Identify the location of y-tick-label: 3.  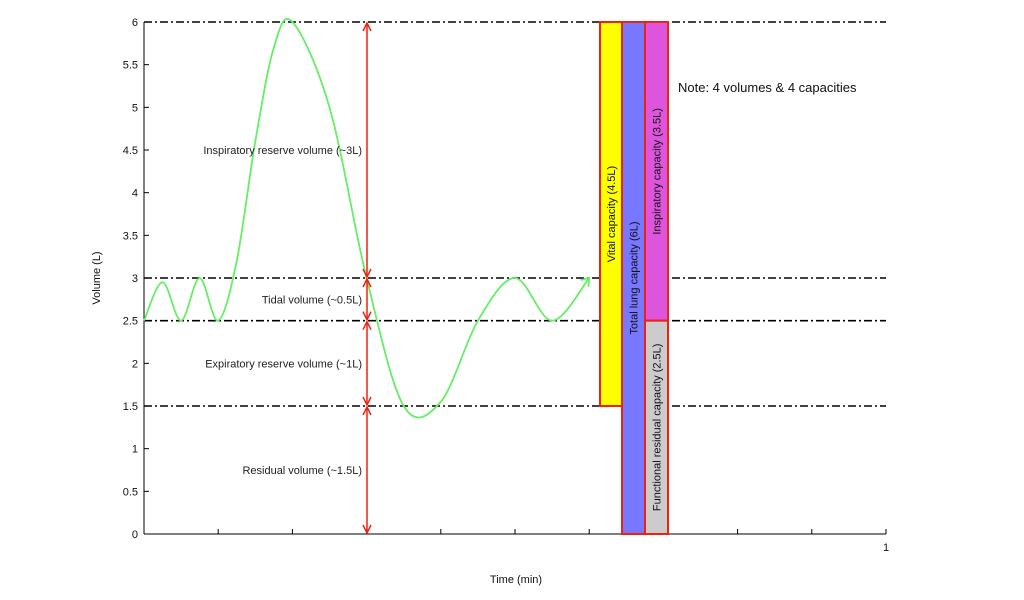
(135, 279).